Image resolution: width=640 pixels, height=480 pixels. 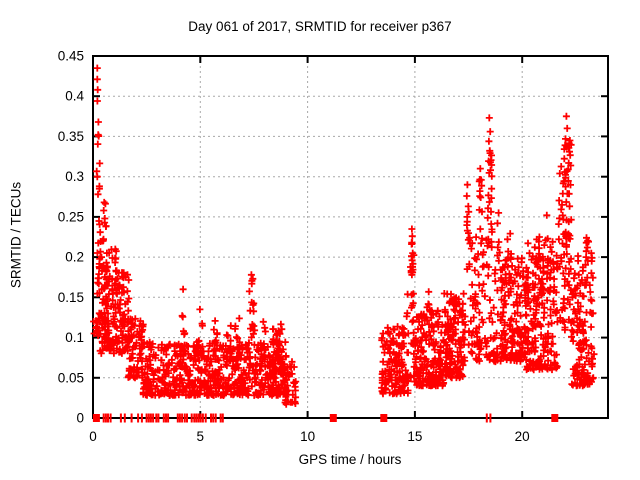 I want to click on svg-text: 0.3, so click(x=74, y=176).